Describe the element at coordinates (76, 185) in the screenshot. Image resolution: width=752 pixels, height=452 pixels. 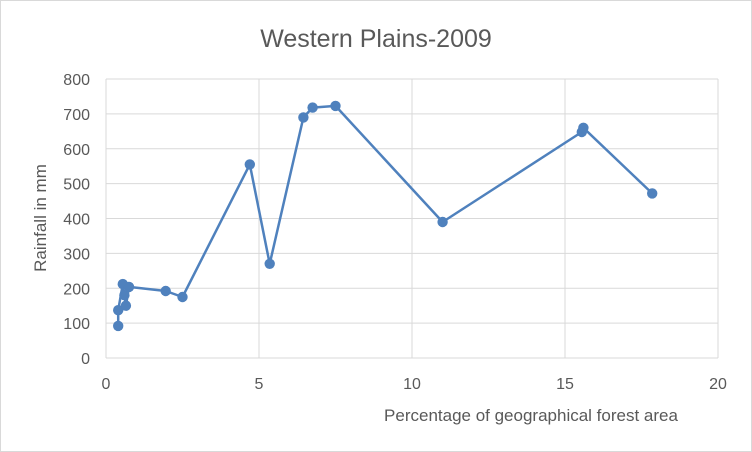
I see `y-tick-label: 500` at that location.